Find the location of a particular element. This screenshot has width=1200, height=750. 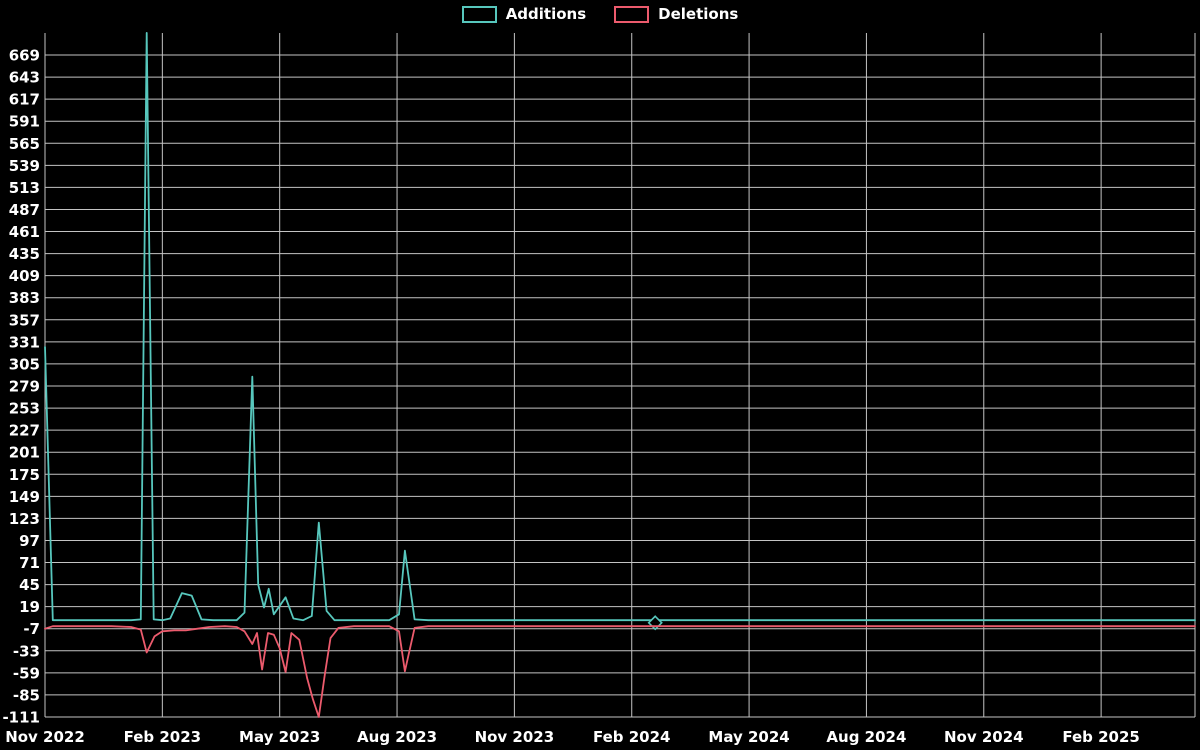

y-tick-label: 123 is located at coordinates (24, 519).